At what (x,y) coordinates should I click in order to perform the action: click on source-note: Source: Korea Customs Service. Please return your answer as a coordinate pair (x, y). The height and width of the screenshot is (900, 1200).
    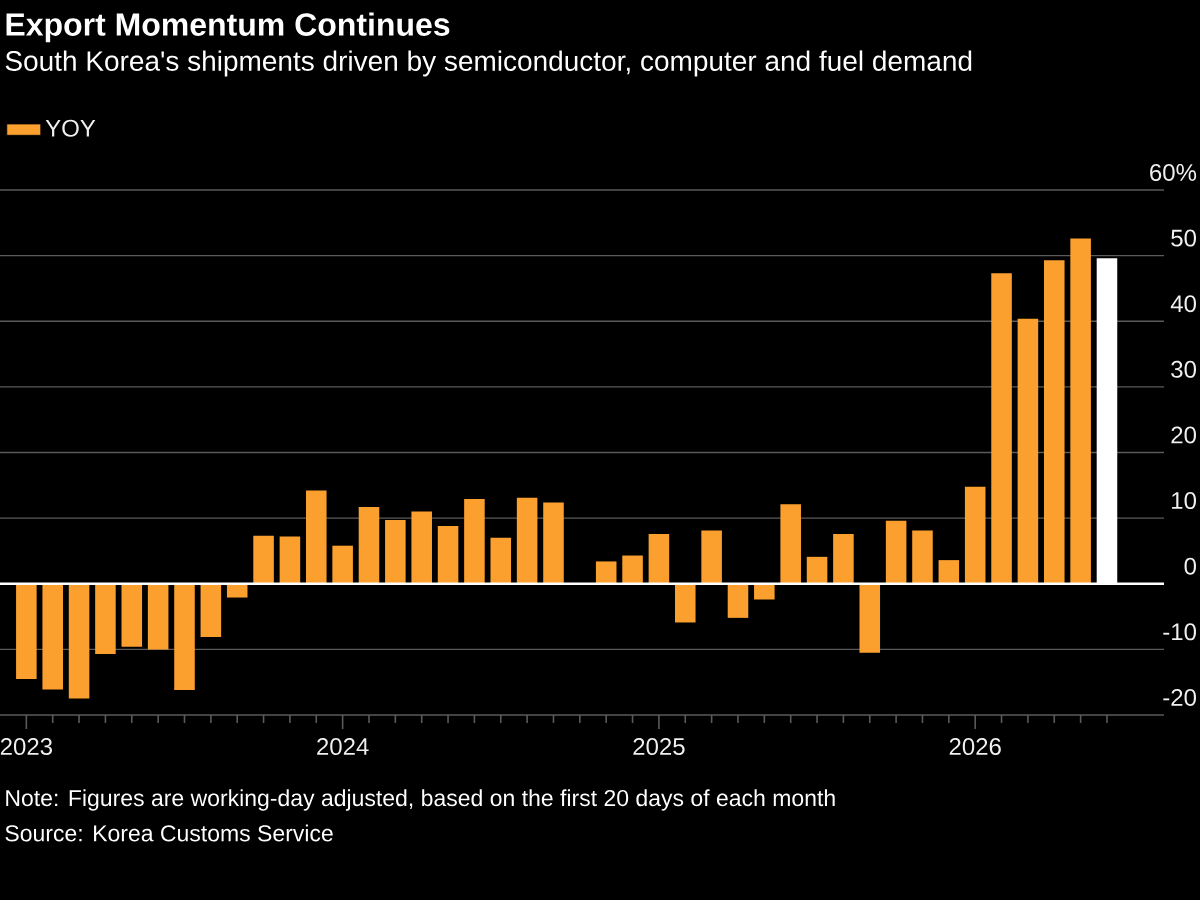
    Looking at the image, I should click on (169, 833).